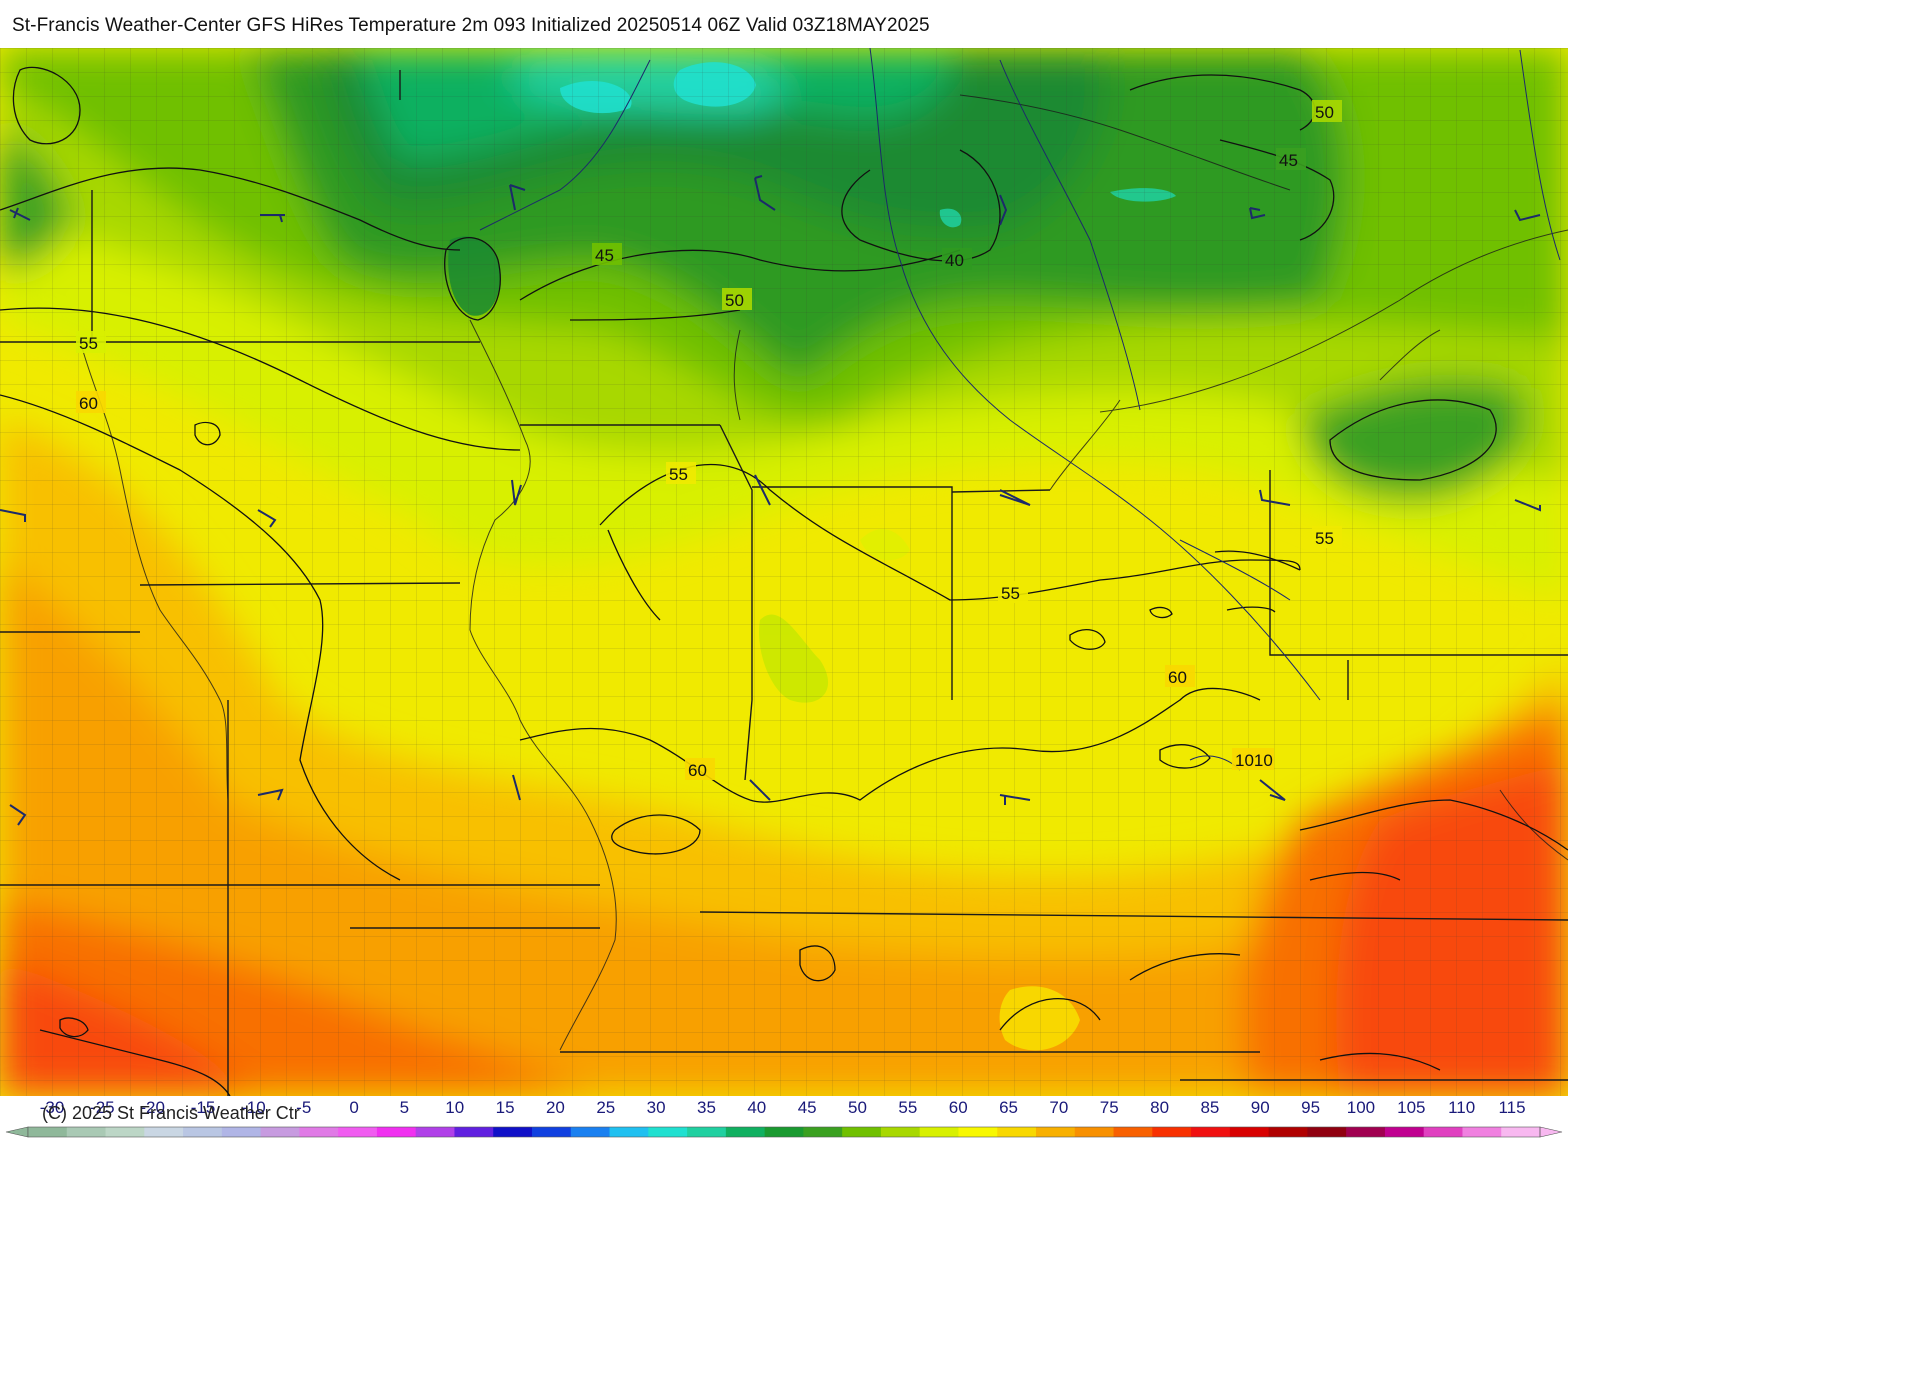 This screenshot has height=1400, width=1920. I want to click on scale-label: 110, so click(1462, 1107).